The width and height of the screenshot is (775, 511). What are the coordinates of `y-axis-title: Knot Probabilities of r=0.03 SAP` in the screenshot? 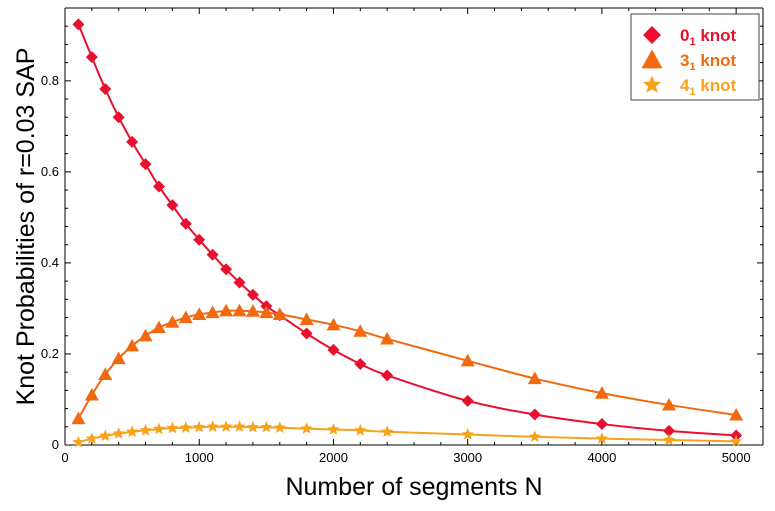 It's located at (26, 227).